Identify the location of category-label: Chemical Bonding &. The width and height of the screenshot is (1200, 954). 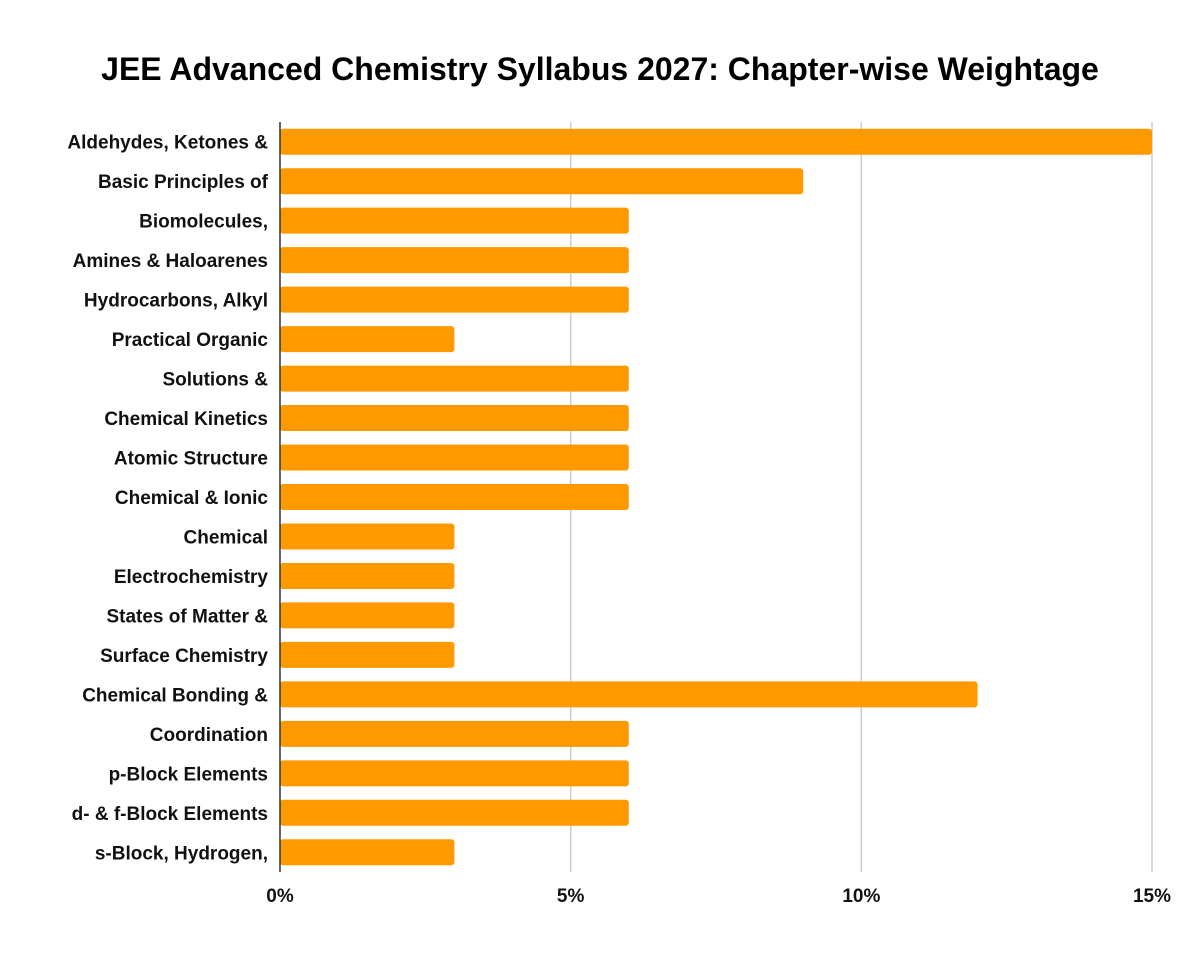
(175, 695).